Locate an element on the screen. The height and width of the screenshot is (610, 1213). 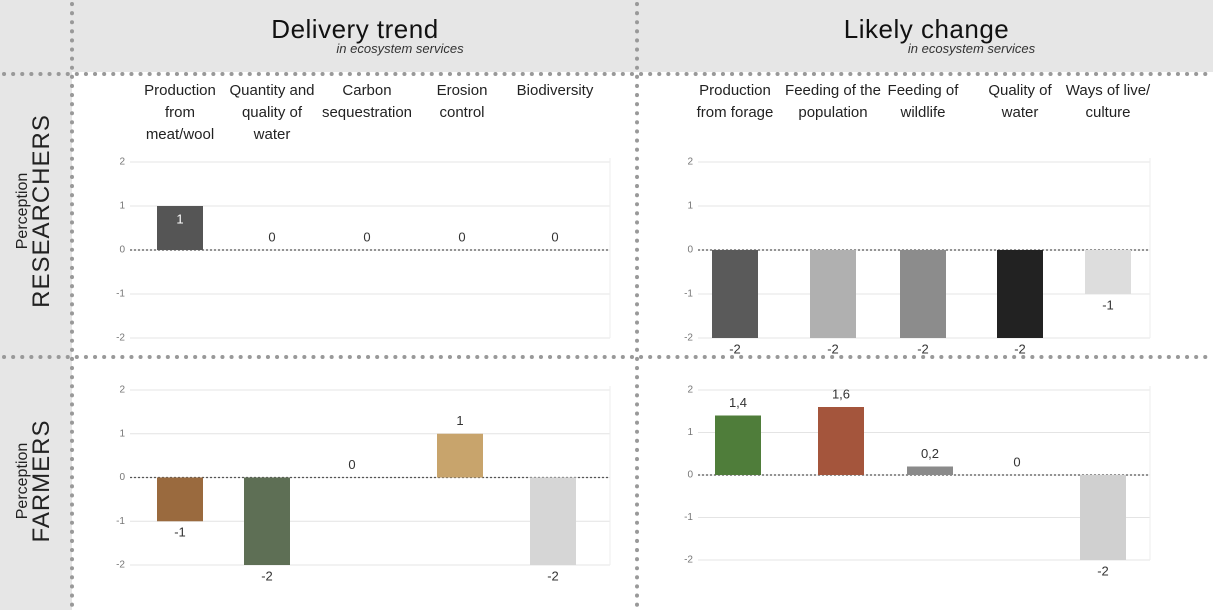
row-title: FARMERS is located at coordinates (41, 481).